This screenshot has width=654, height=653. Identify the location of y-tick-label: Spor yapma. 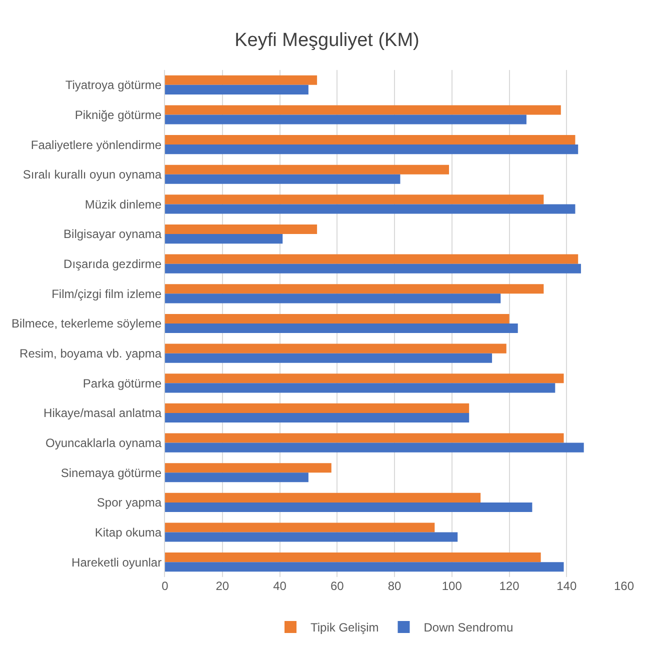
(129, 503).